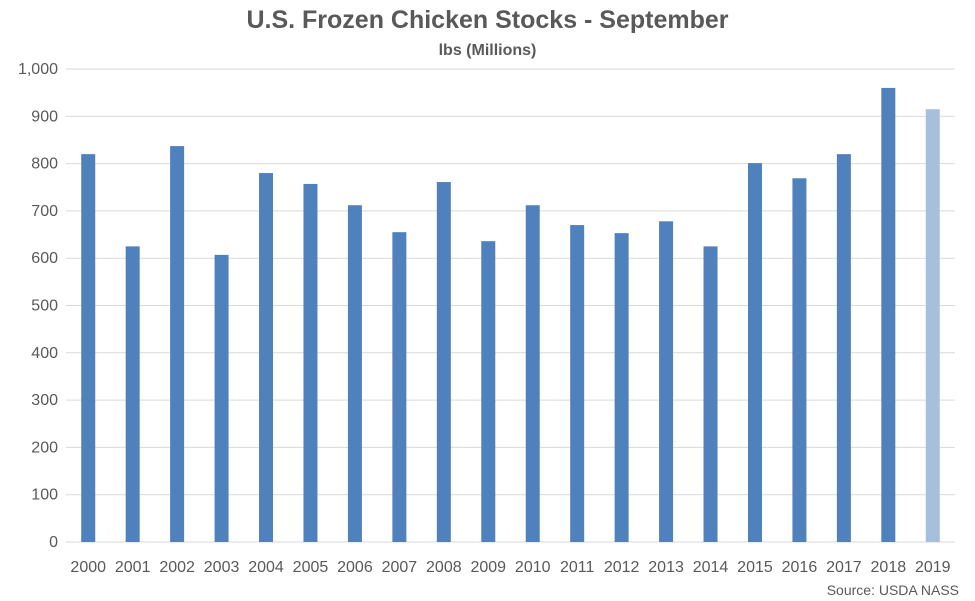 The image size is (975, 601). I want to click on bar-2010, so click(532, 373).